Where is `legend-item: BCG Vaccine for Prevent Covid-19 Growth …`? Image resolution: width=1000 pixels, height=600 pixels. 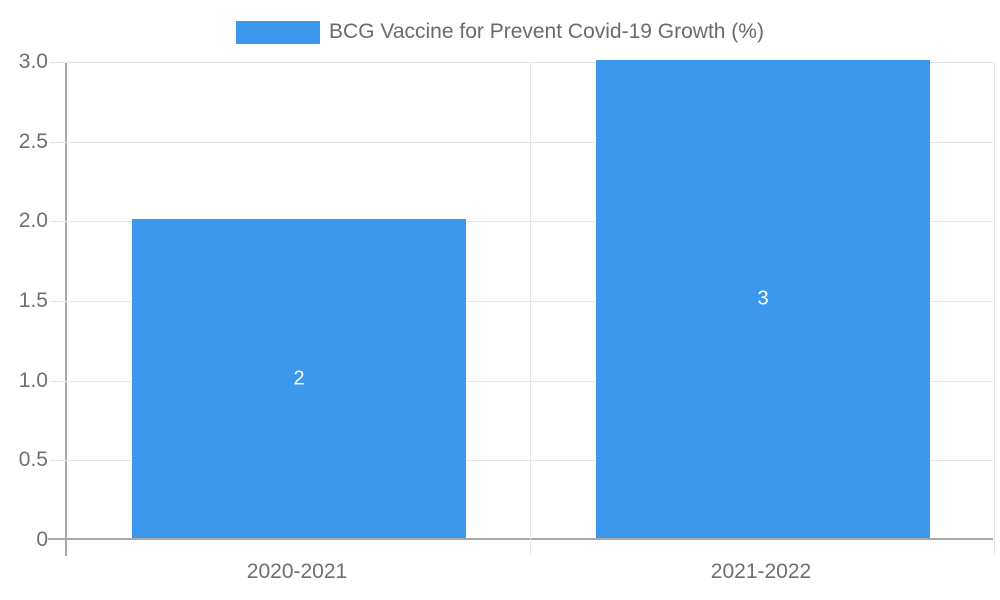
legend-item: BCG Vaccine for Prevent Covid-19 Growth … is located at coordinates (500, 32).